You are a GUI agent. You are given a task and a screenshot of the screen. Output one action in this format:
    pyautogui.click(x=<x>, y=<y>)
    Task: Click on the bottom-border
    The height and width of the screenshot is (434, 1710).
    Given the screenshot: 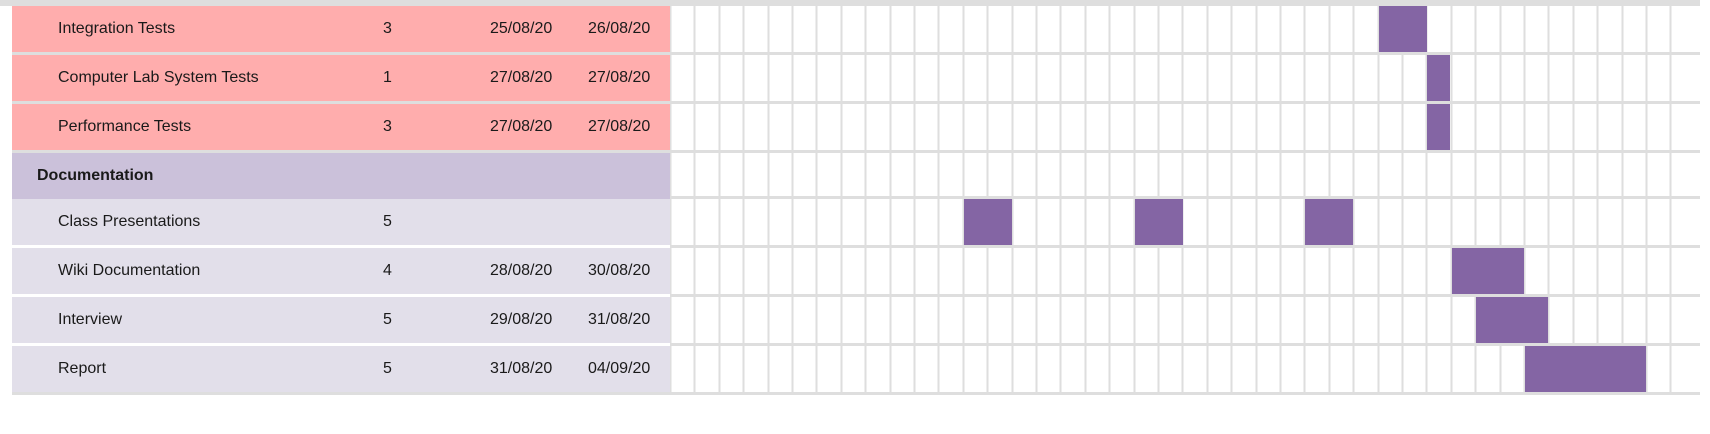 What is the action you would take?
    pyautogui.click(x=856, y=393)
    